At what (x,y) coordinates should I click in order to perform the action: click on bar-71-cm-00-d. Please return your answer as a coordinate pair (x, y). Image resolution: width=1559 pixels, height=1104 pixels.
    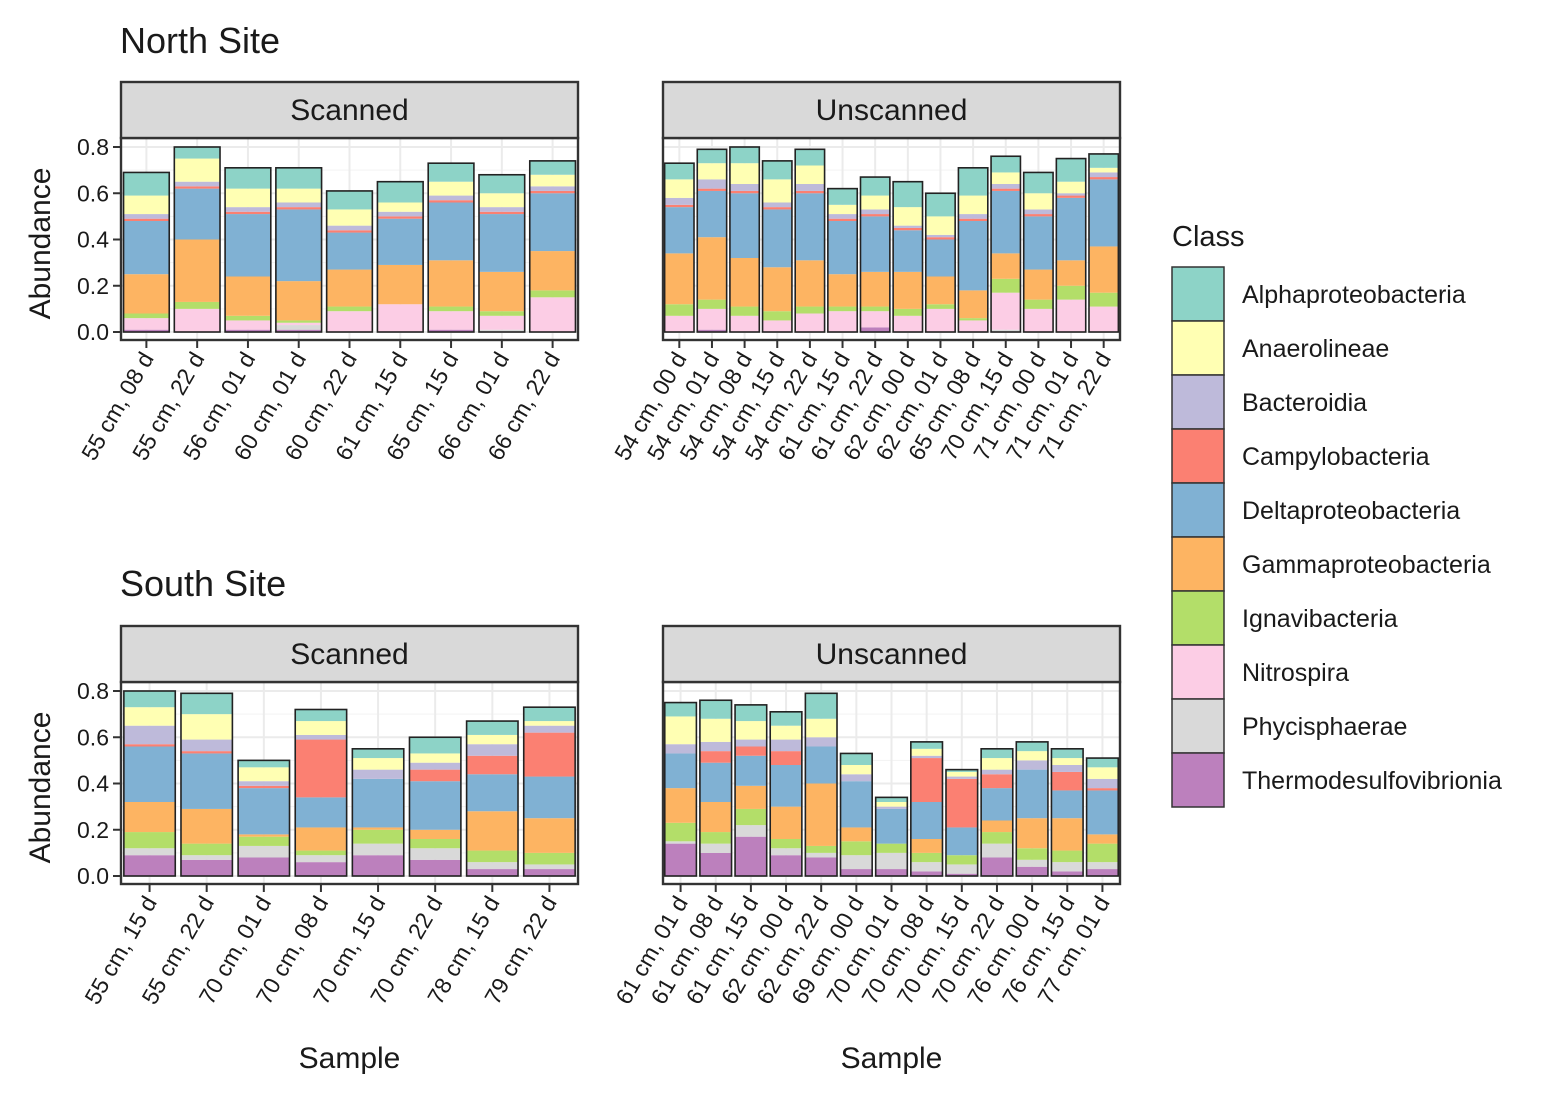
    Looking at the image, I should click on (1038, 252).